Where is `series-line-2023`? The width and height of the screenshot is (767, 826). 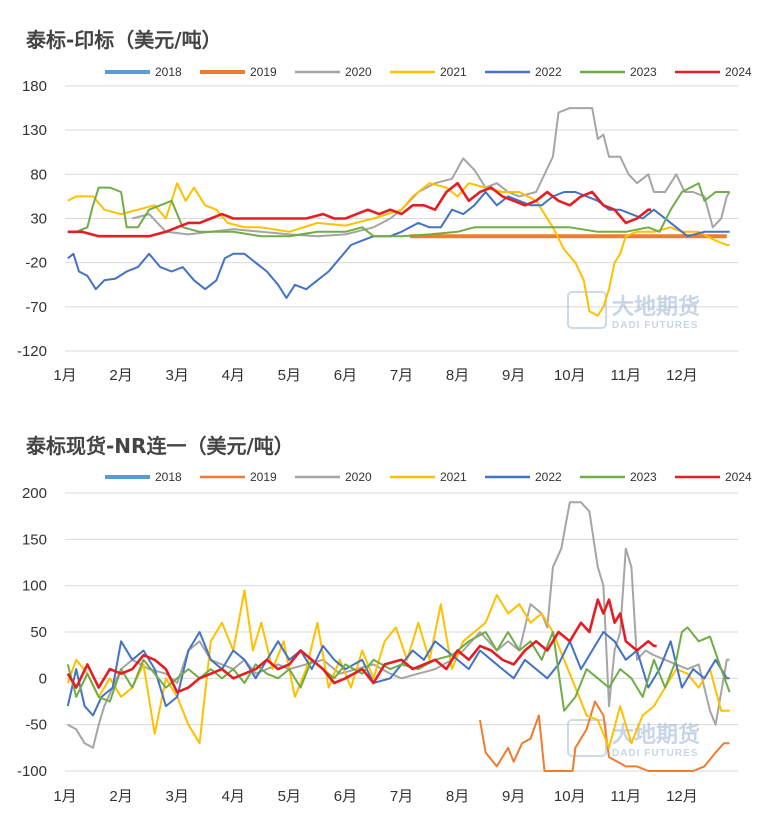 series-line-2023 is located at coordinates (398, 210).